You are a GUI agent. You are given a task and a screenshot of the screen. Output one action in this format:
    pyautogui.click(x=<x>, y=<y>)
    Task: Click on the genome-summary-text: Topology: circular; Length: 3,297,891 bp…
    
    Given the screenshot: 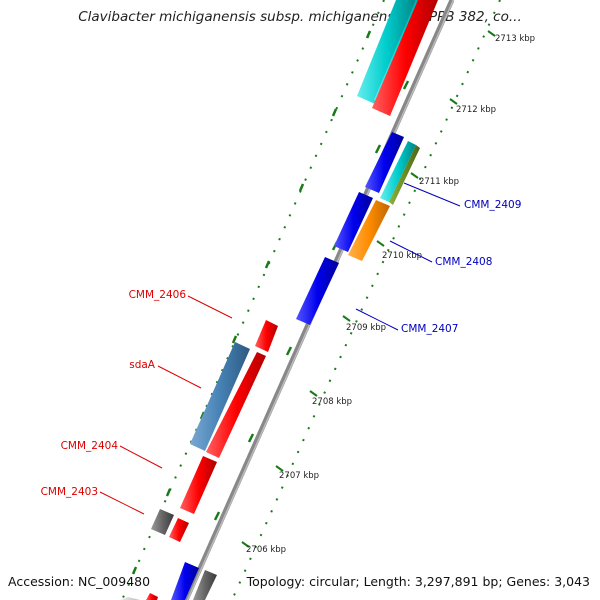 What is the action you would take?
    pyautogui.click(x=418, y=581)
    